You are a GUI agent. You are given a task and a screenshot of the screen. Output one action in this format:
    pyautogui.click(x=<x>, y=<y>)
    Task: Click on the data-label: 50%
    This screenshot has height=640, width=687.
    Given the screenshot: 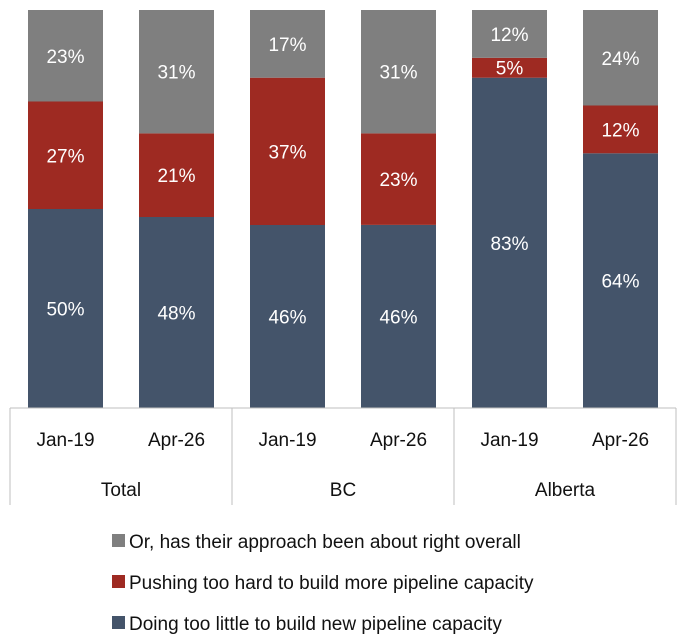 What is the action you would take?
    pyautogui.click(x=65, y=310)
    